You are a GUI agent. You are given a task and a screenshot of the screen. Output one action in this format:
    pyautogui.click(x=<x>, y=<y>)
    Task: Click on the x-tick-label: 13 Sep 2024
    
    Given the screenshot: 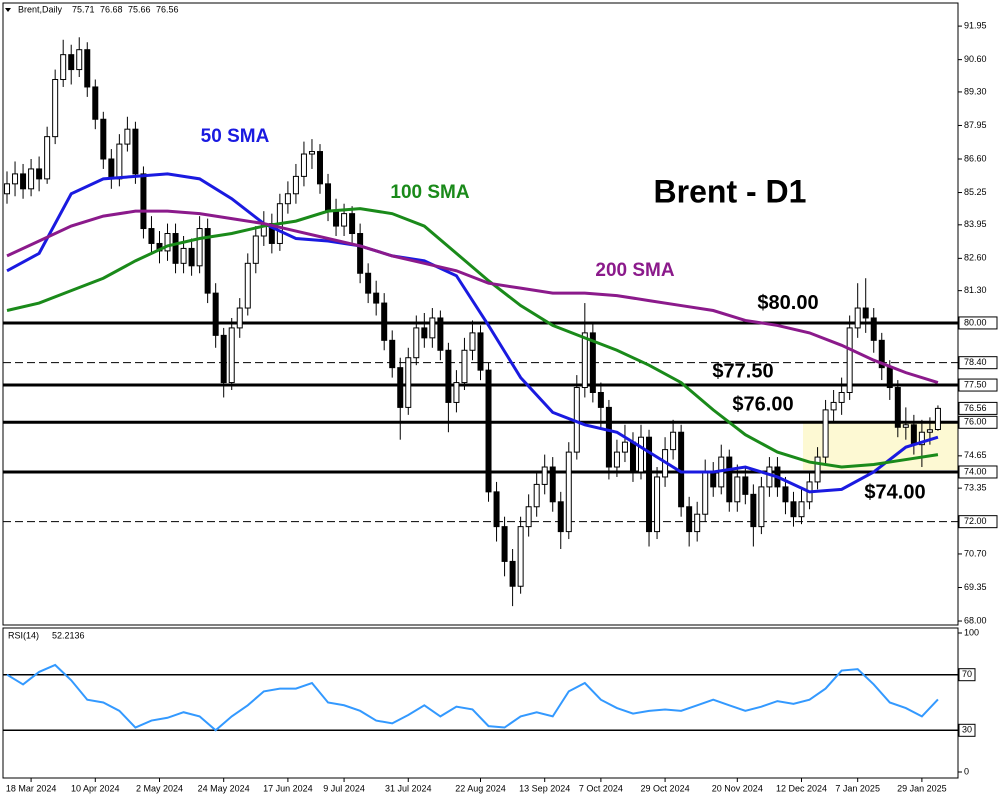 What is the action you would take?
    pyautogui.click(x=544, y=788)
    